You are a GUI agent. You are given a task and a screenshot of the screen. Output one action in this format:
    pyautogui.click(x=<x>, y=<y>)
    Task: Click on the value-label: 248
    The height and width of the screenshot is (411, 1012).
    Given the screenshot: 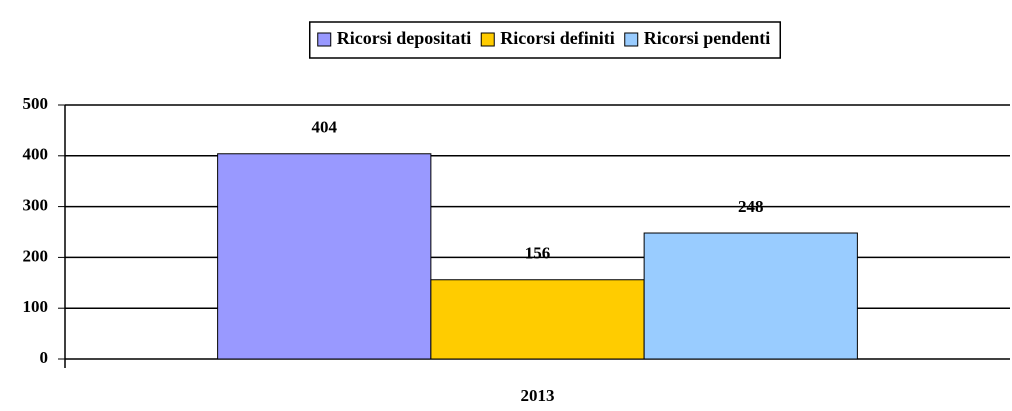 What is the action you would take?
    pyautogui.click(x=751, y=206)
    